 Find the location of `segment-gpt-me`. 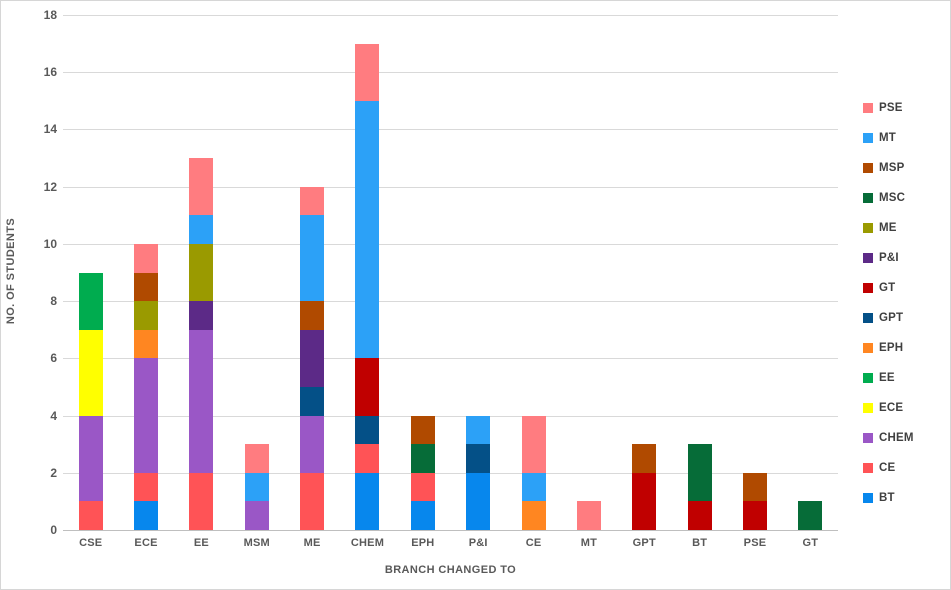

segment-gpt-me is located at coordinates (312, 401).